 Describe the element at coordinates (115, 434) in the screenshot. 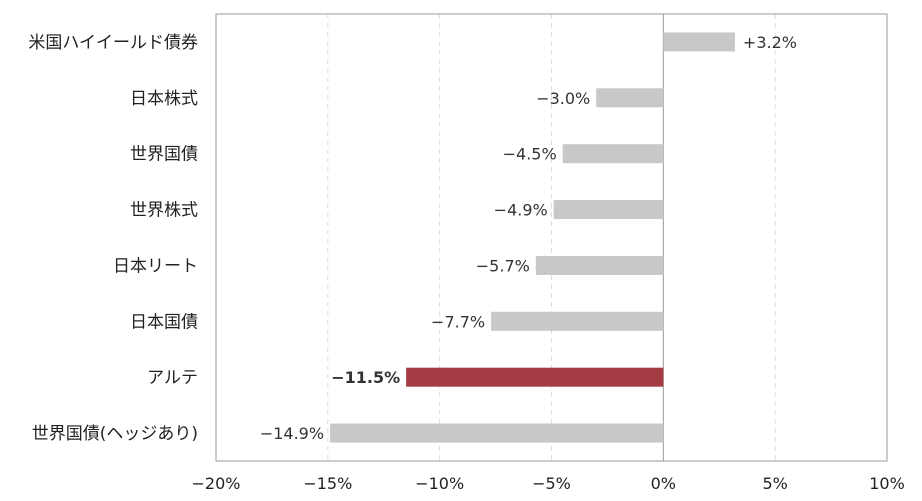

I see `category-label: 世界国債(ヘッジあり)` at that location.